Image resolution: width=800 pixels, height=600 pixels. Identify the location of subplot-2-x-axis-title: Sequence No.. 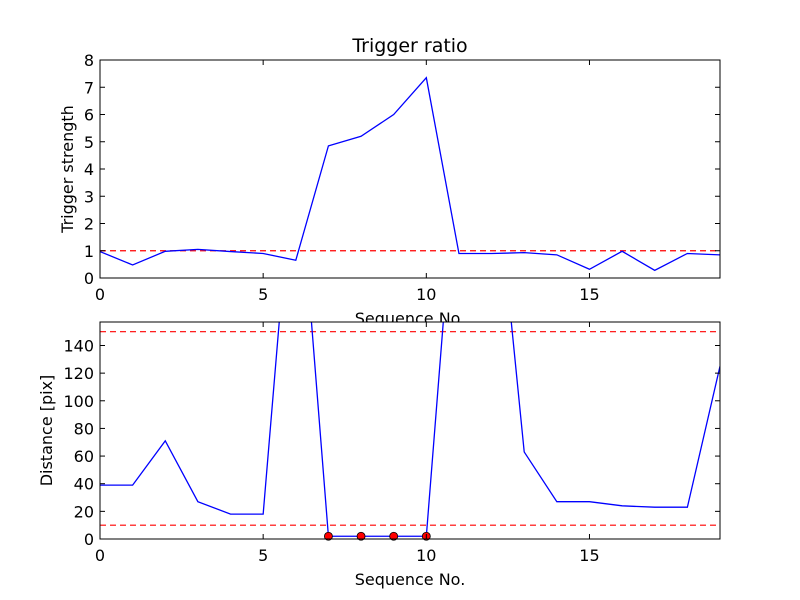
(410, 579).